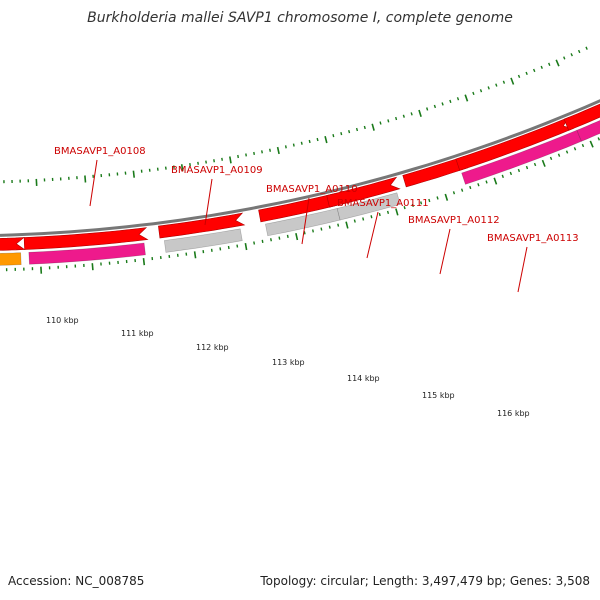 The height and width of the screenshot is (600, 600). I want to click on gene-label-a0113: BMASAVP1_A0113, so click(533, 238).